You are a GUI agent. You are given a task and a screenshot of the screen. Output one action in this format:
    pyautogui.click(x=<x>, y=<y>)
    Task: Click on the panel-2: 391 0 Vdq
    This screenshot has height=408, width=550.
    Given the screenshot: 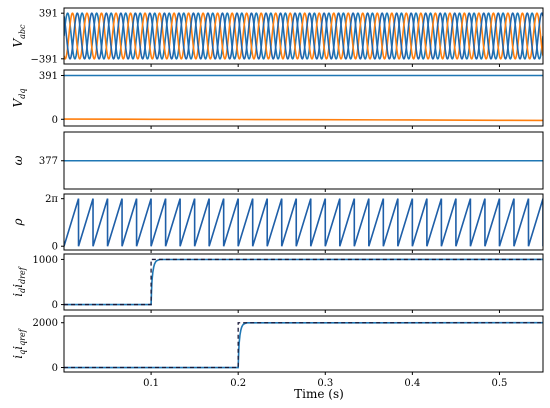 What is the action you would take?
    pyautogui.click(x=277, y=99)
    